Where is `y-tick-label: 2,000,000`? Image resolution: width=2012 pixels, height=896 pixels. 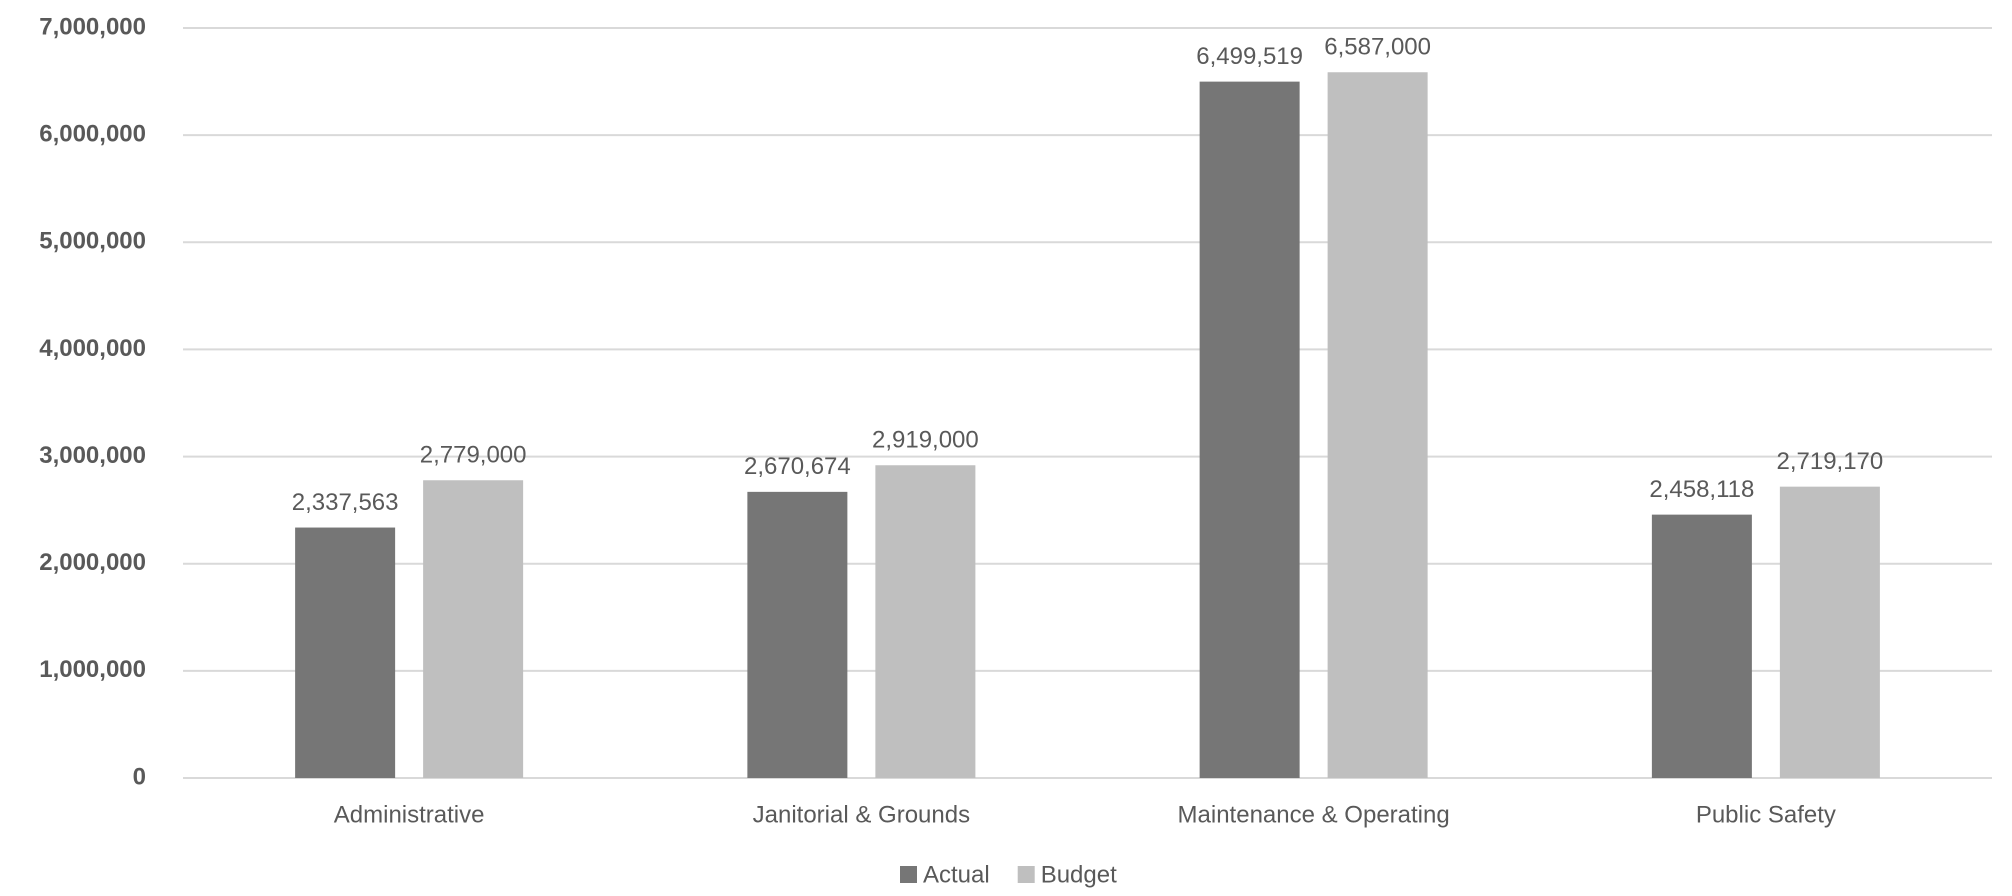 y-tick-label: 2,000,000 is located at coordinates (92, 562).